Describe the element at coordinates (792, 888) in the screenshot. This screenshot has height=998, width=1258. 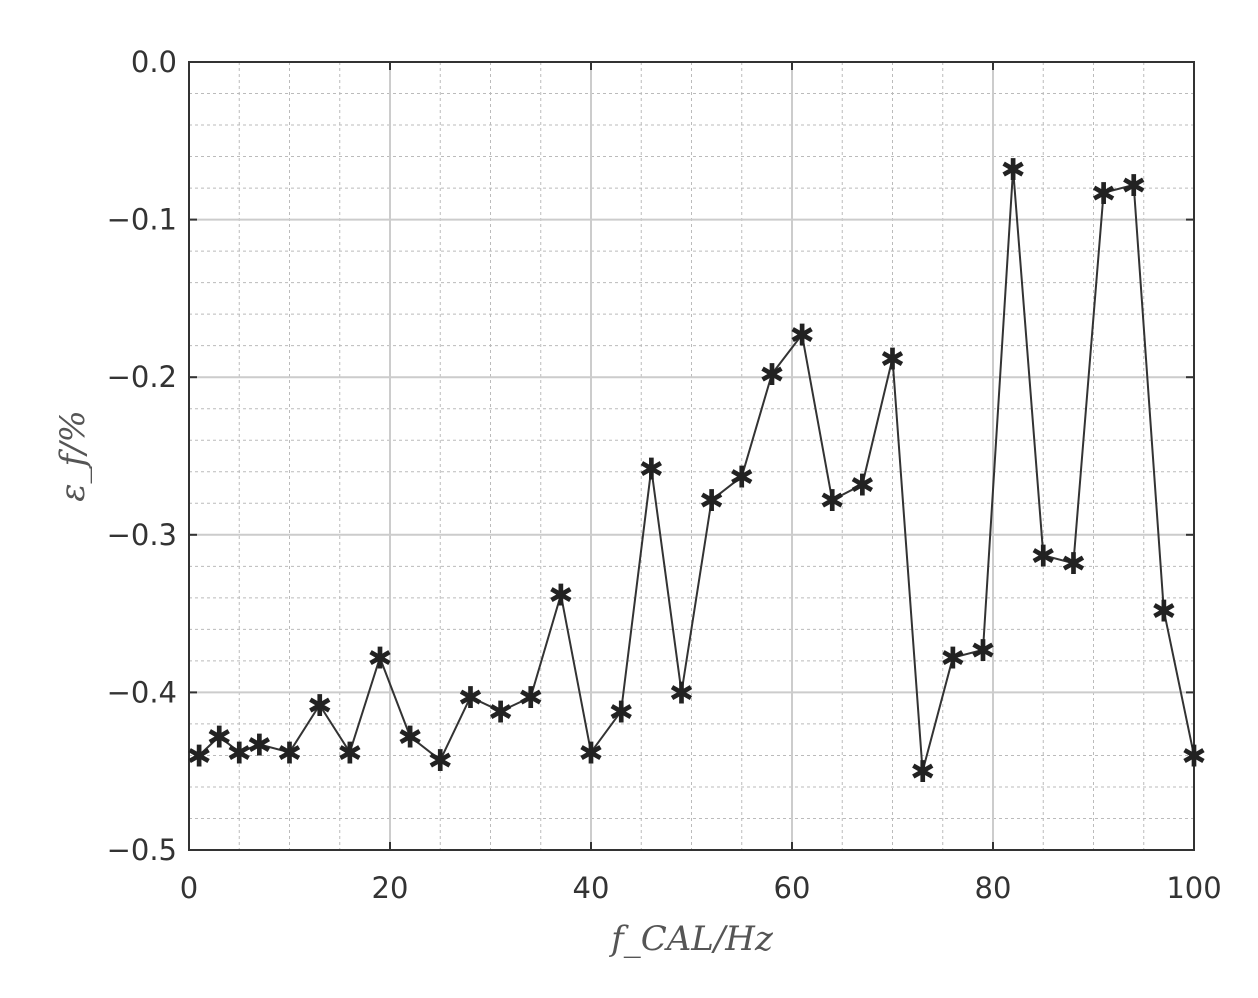
I see `x-tick-label: 60` at that location.